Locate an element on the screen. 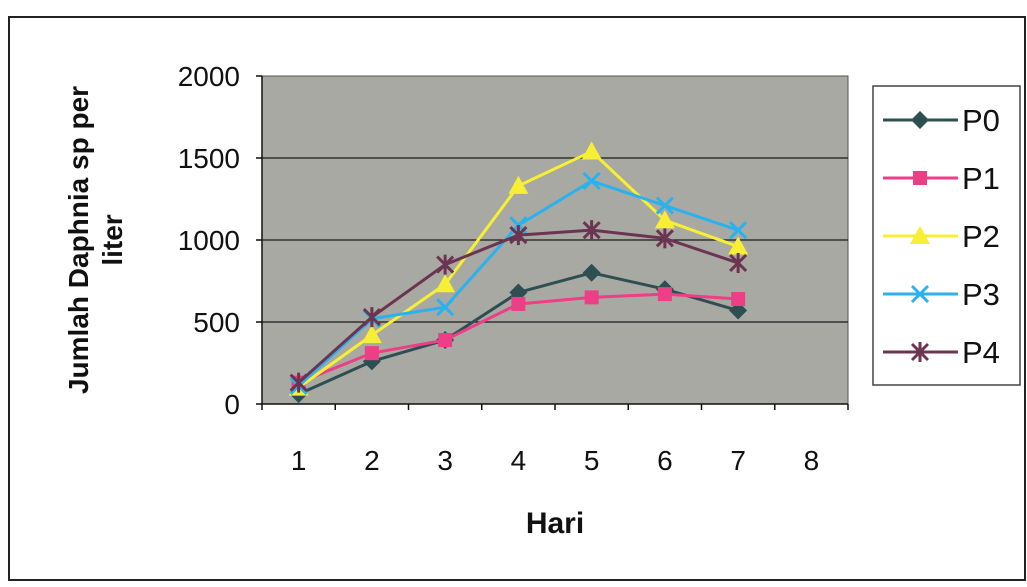  legend-item-p1: P1 is located at coordinates (941, 178).